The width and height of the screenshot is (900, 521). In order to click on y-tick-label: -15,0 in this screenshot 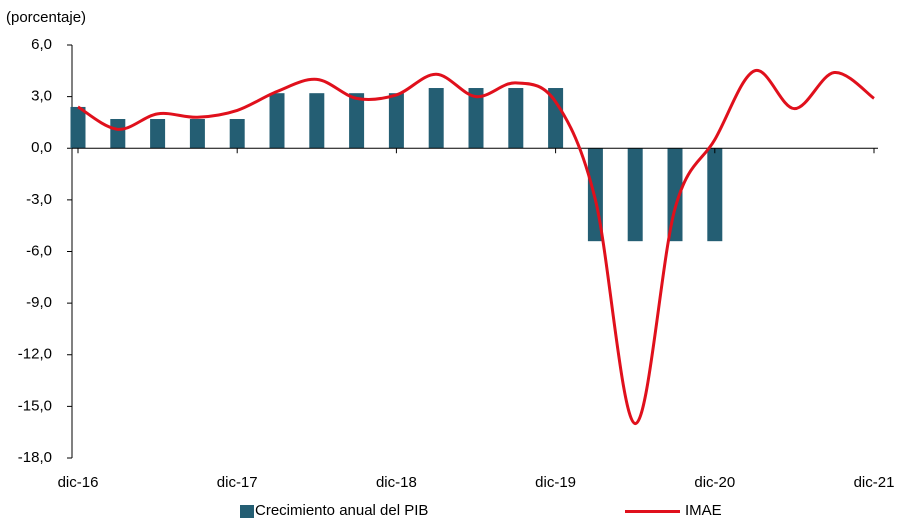, I will do `click(35, 405)`.